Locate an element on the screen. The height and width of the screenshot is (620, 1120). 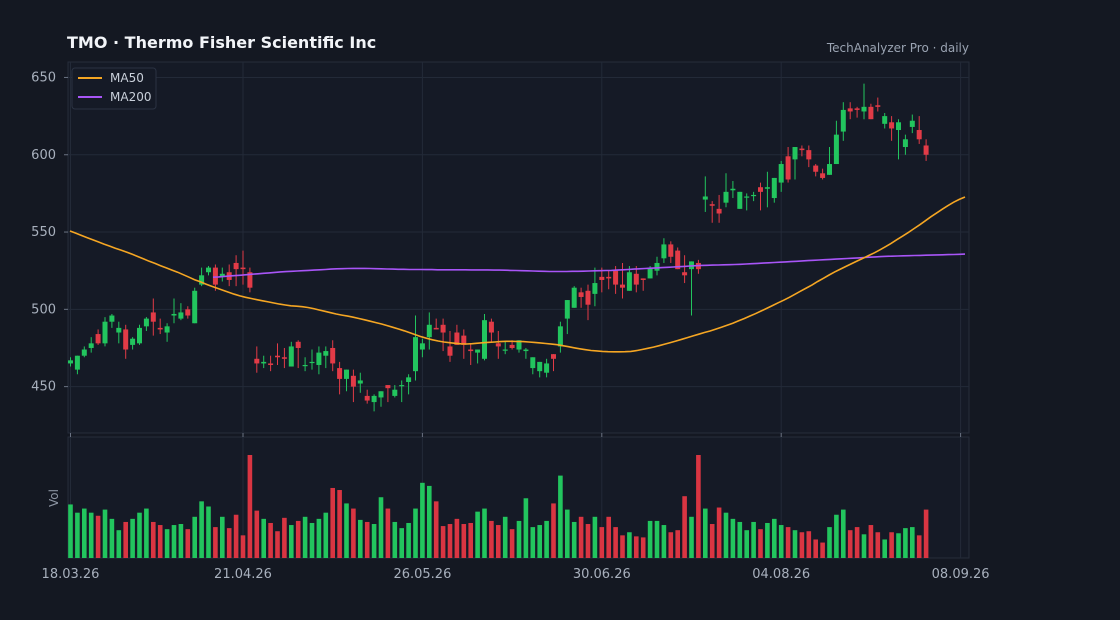
data-source-label: TechAnalyzer Pro · daily is located at coordinates (897, 48).